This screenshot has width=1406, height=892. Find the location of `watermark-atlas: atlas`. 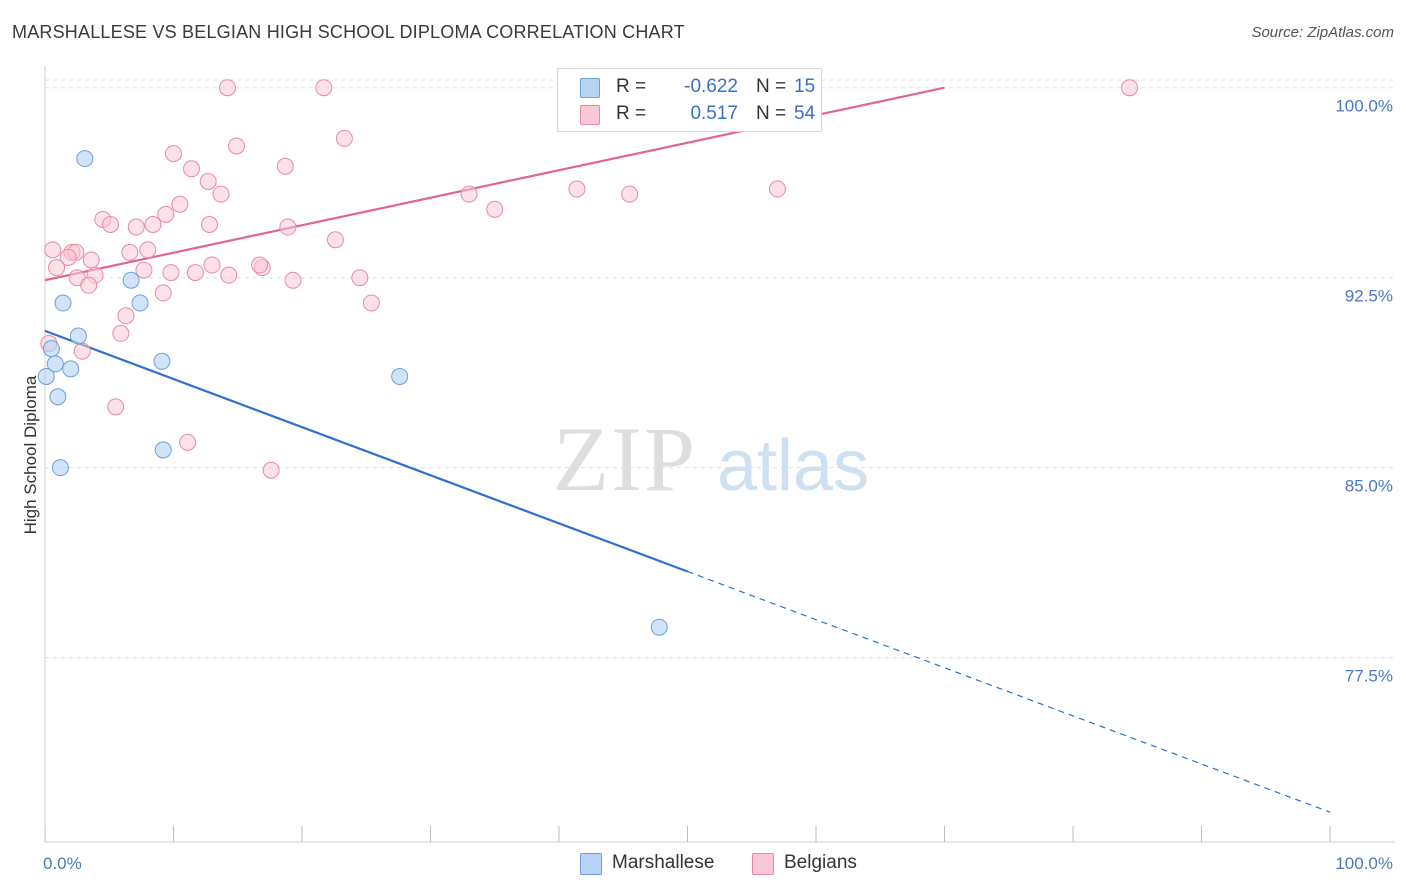

watermark-atlas: atlas is located at coordinates (793, 466).